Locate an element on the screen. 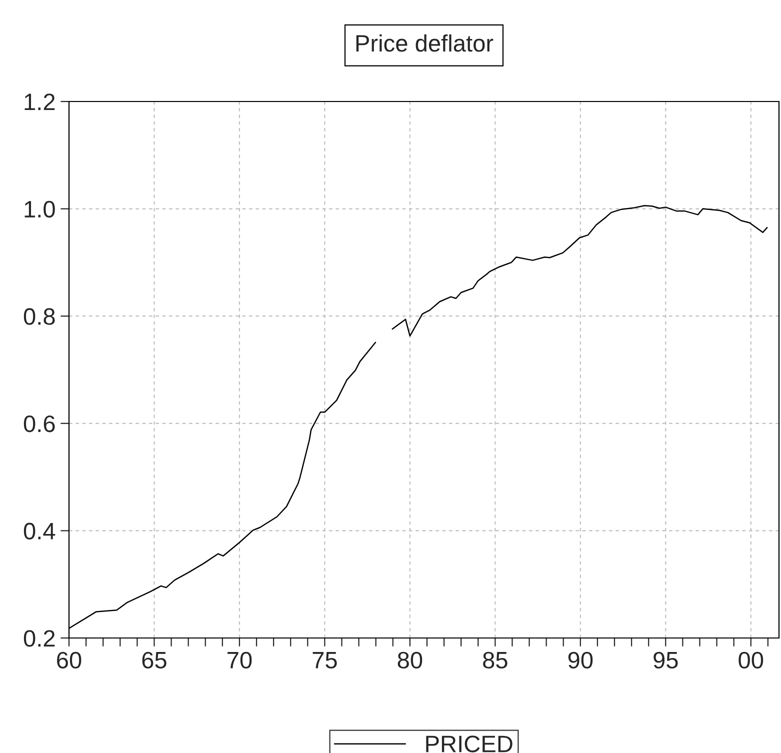 The width and height of the screenshot is (781, 753). x-tick-label: 60 is located at coordinates (69, 660).